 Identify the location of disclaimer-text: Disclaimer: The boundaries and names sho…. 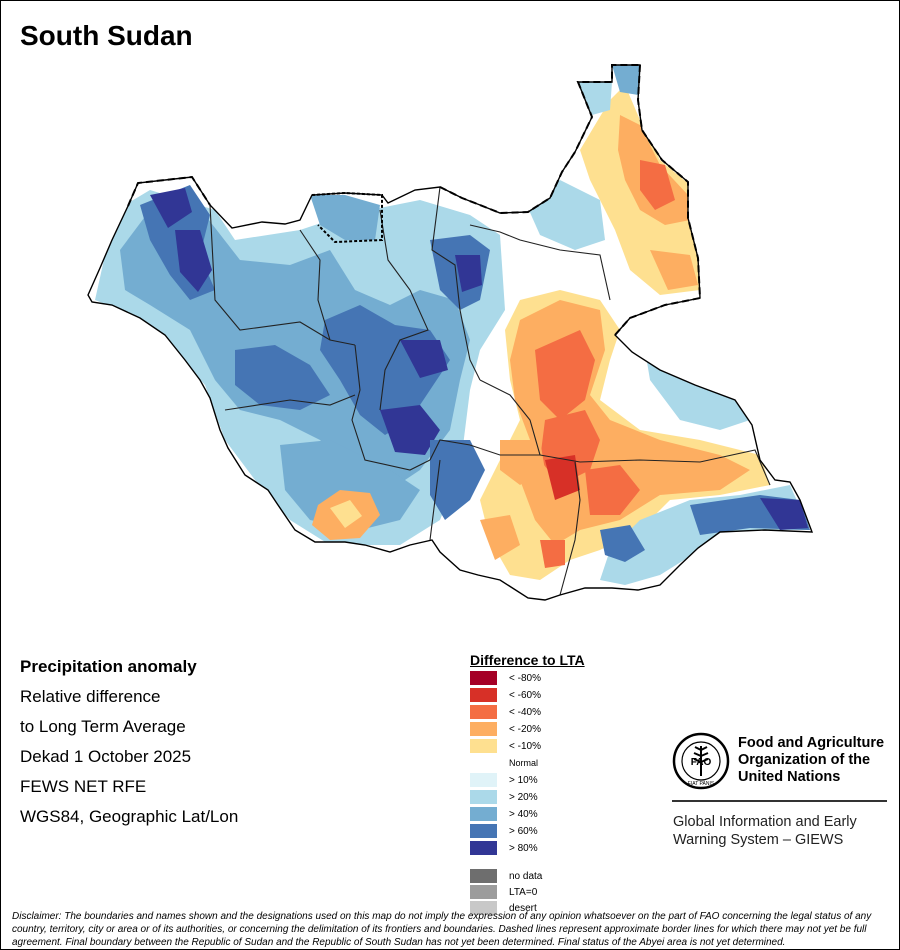
(442, 929).